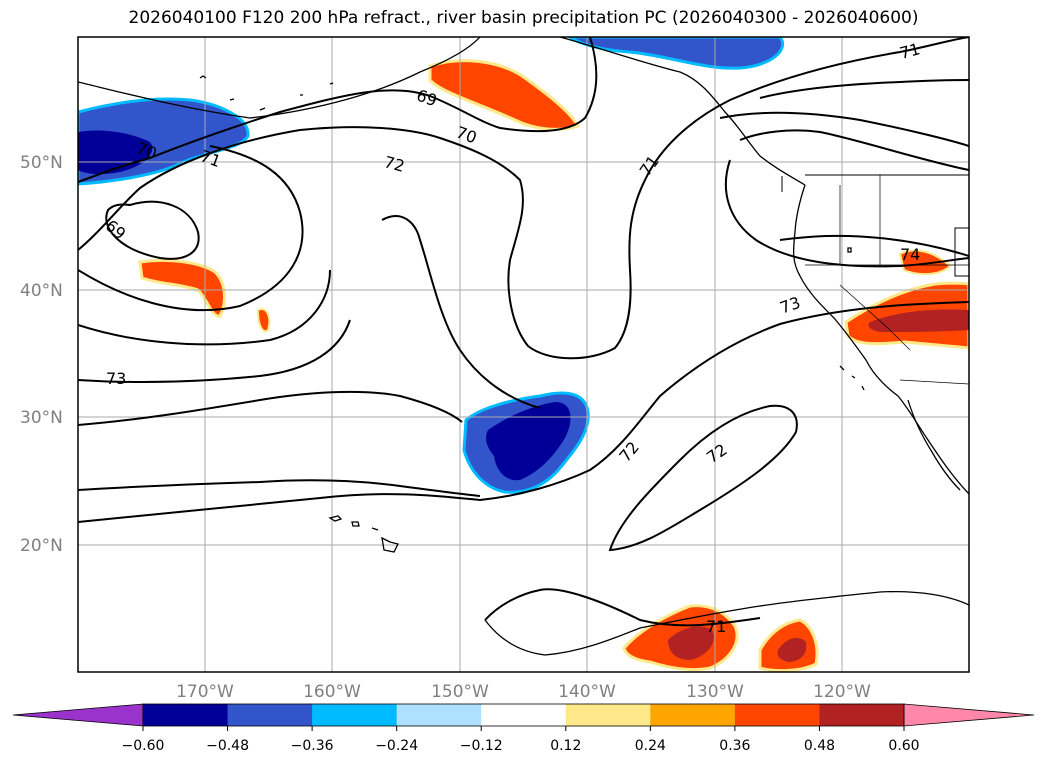 This screenshot has width=1047, height=765. What do you see at coordinates (41, 546) in the screenshot?
I see `lat-label: 20°N` at bounding box center [41, 546].